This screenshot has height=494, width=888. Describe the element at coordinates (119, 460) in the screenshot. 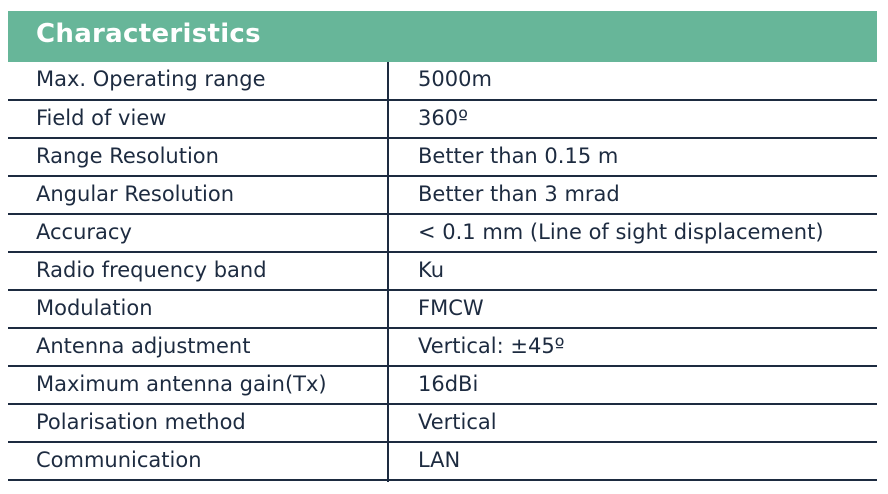

I see `row-label: Communication` at that location.